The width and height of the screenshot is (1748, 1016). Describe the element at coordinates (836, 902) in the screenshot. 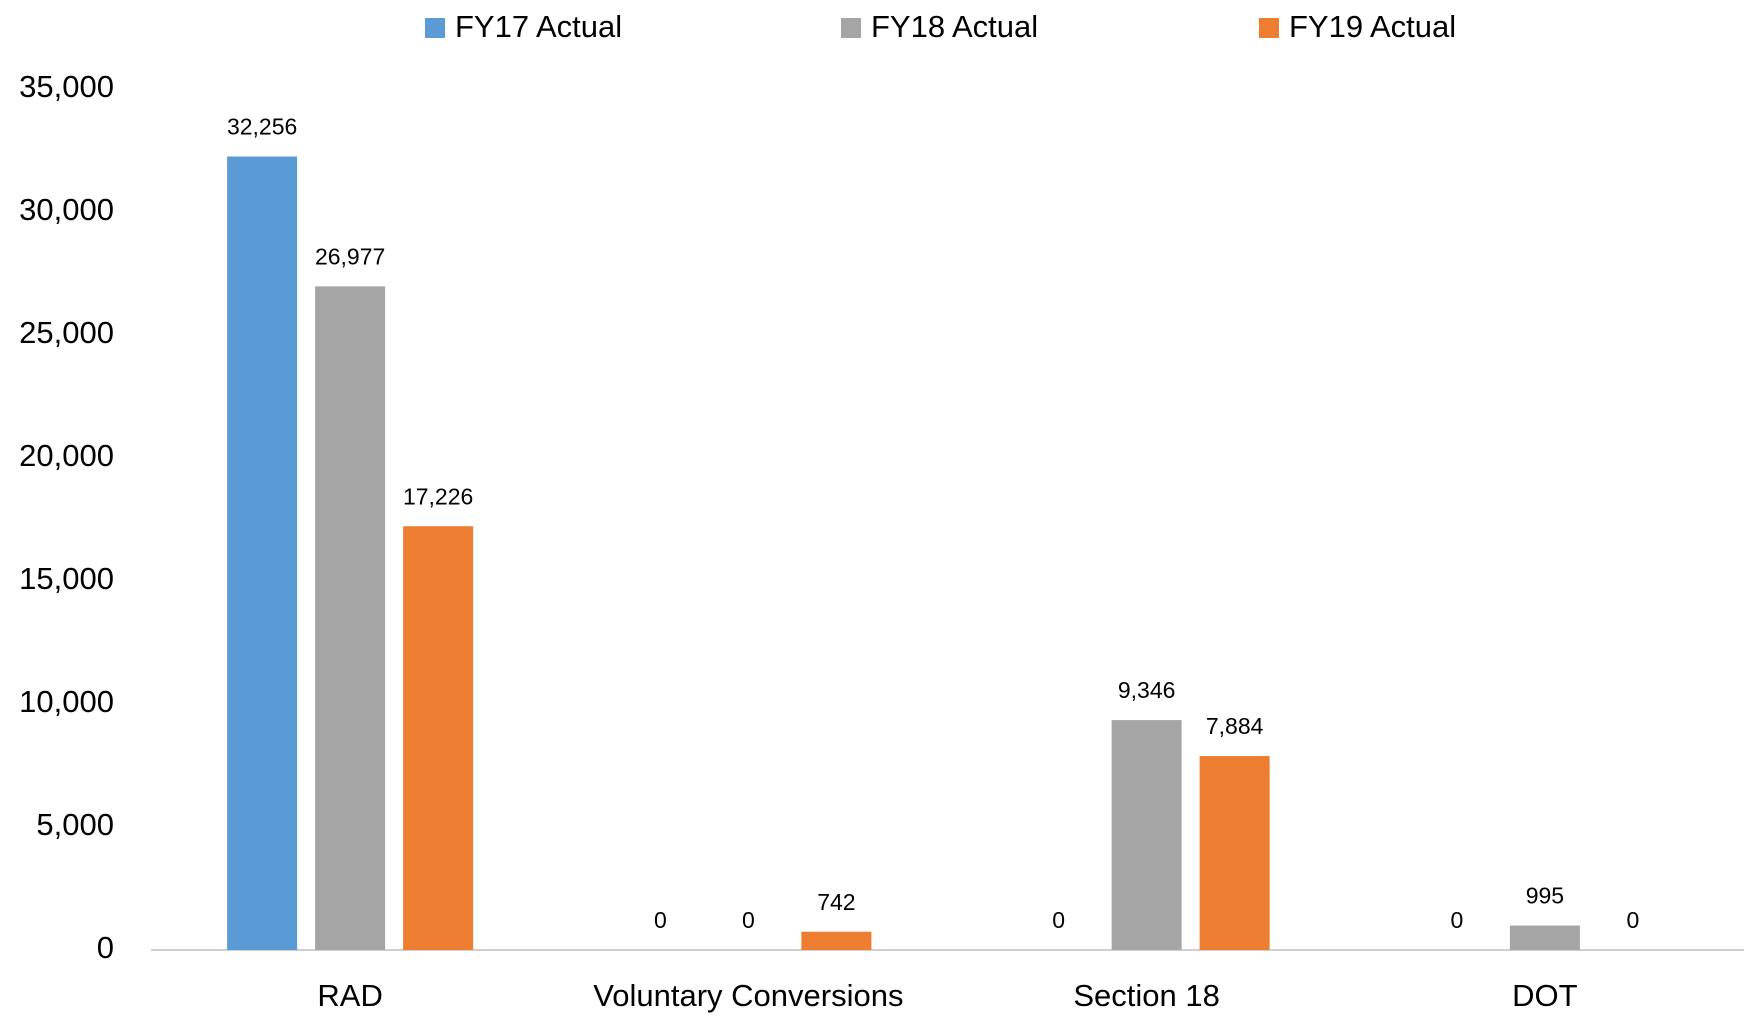

I see `data-label: 742` at that location.